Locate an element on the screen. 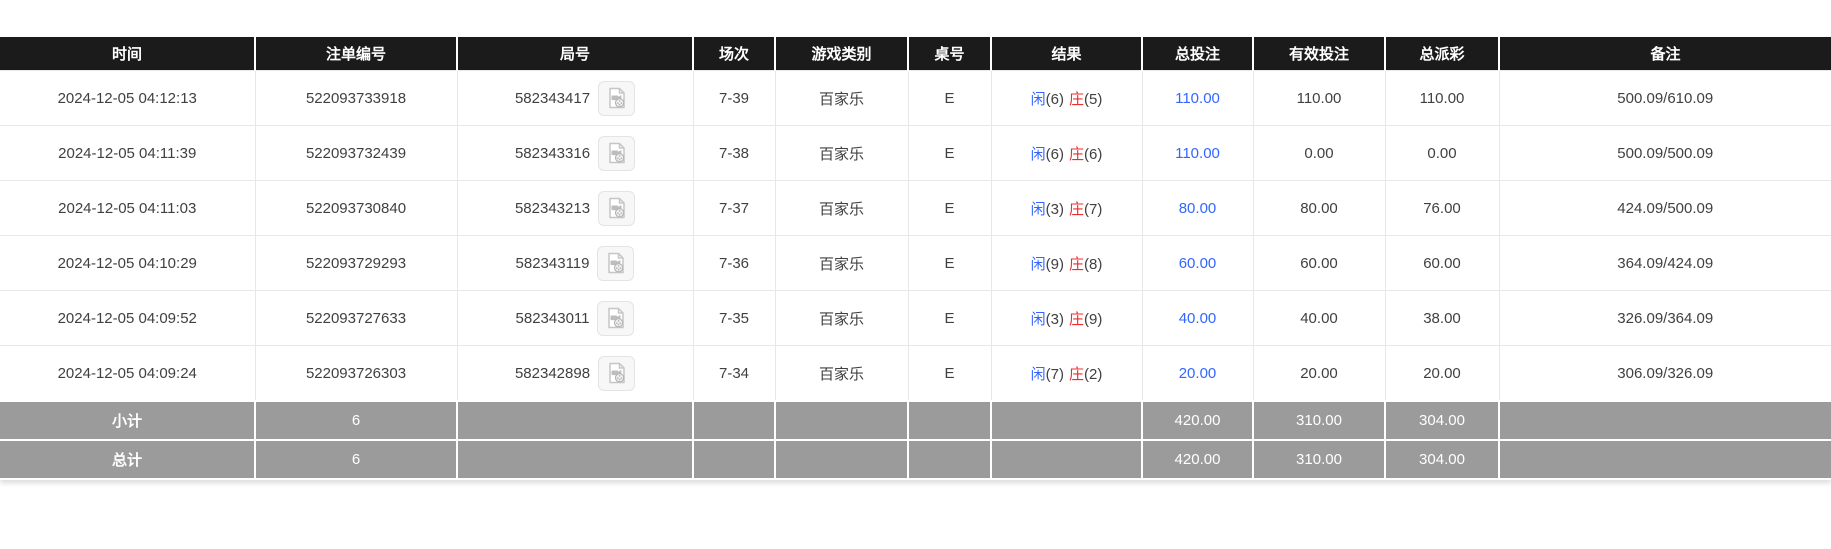 The width and height of the screenshot is (1831, 549). cell-remark: 306.09/326.09 is located at coordinates (1664, 373).